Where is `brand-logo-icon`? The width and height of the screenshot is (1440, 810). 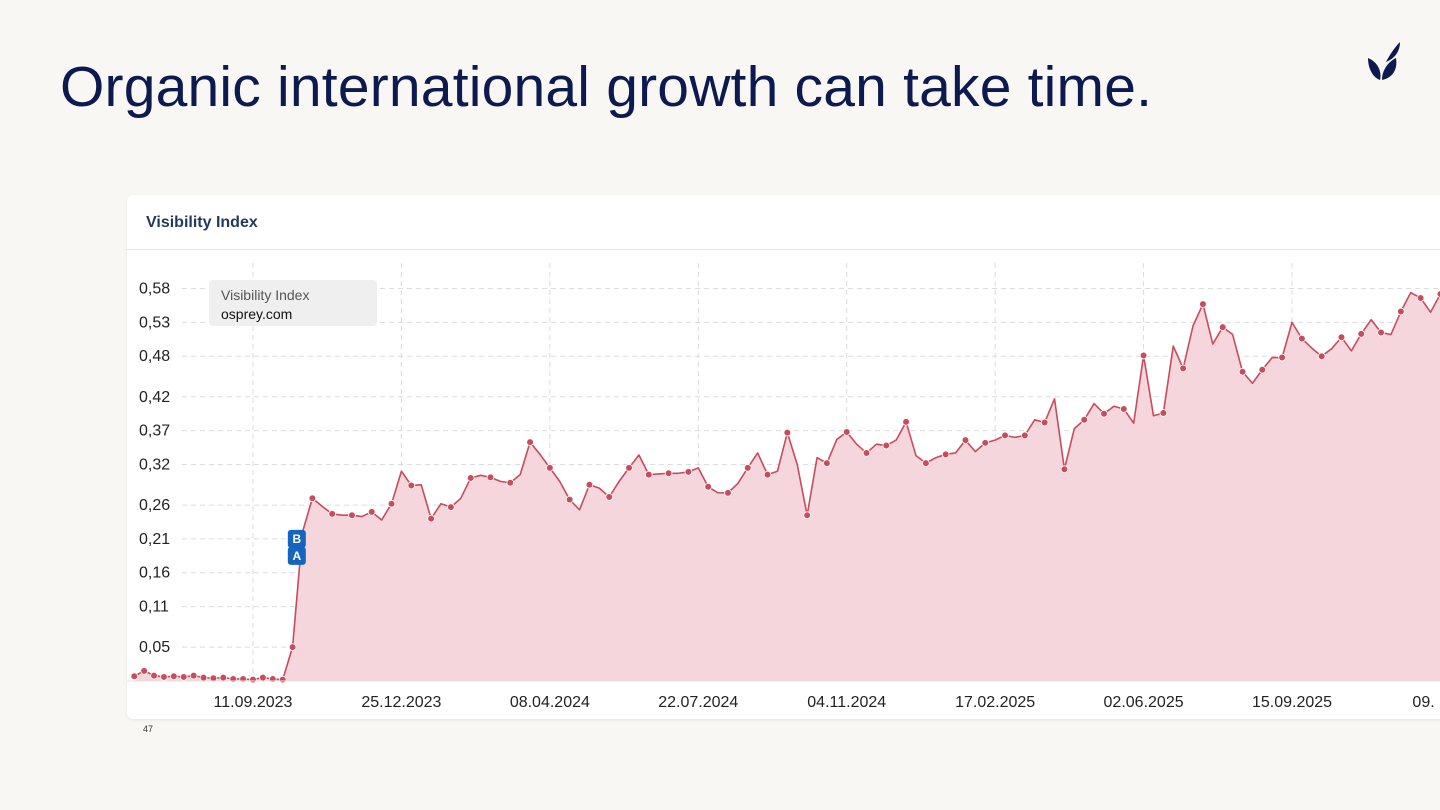 brand-logo-icon is located at coordinates (1384, 61).